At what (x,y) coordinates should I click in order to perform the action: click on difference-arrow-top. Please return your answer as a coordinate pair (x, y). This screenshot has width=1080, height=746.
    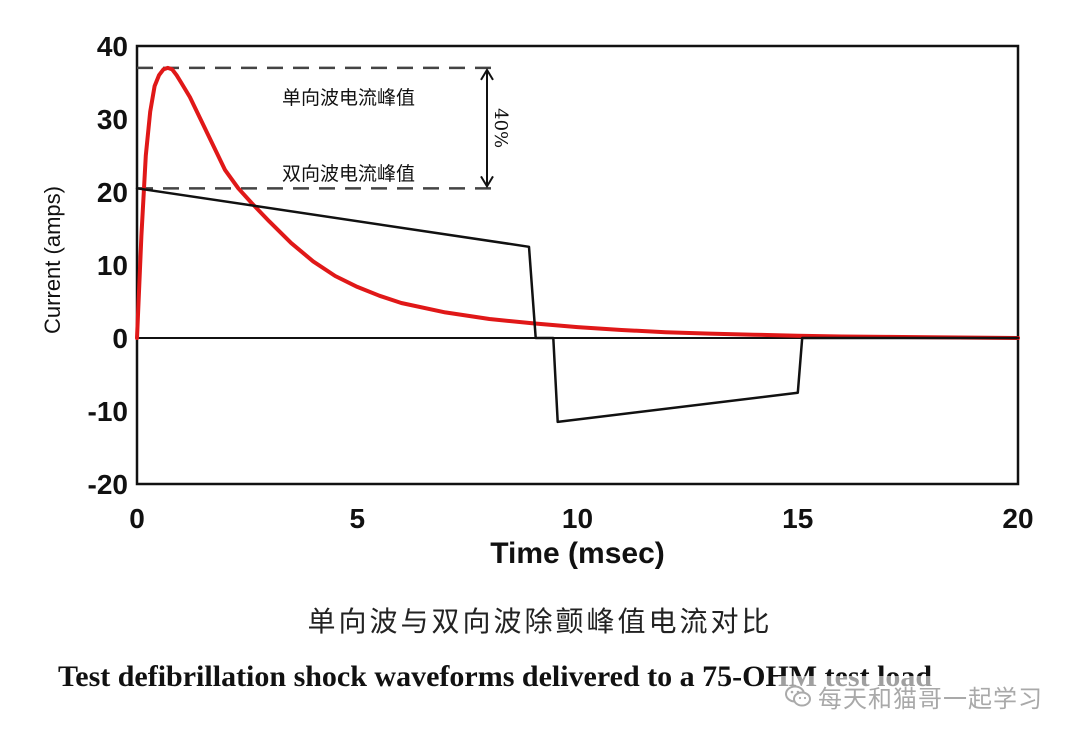
    Looking at the image, I should click on (487, 74).